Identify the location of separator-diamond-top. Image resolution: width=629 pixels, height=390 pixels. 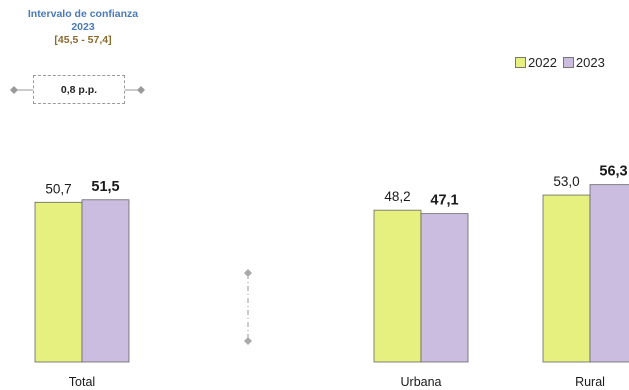
(248, 273).